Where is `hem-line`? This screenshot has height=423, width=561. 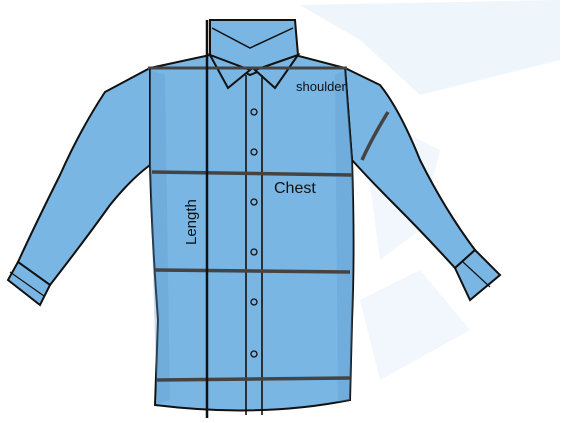 hem-line is located at coordinates (253, 379).